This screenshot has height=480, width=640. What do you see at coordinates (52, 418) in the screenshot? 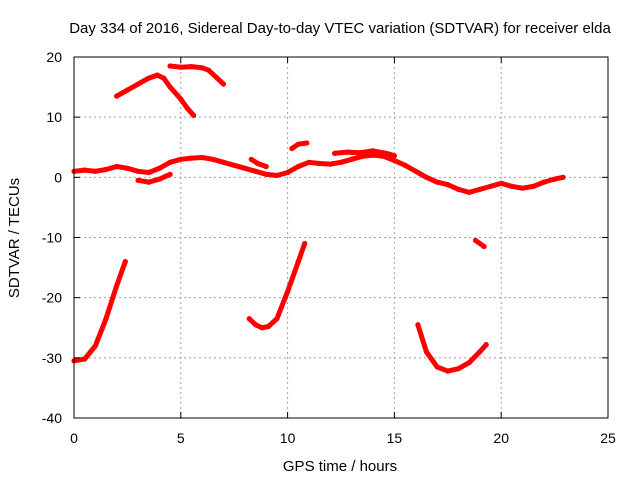
I see `y-tick-label: -40` at bounding box center [52, 418].